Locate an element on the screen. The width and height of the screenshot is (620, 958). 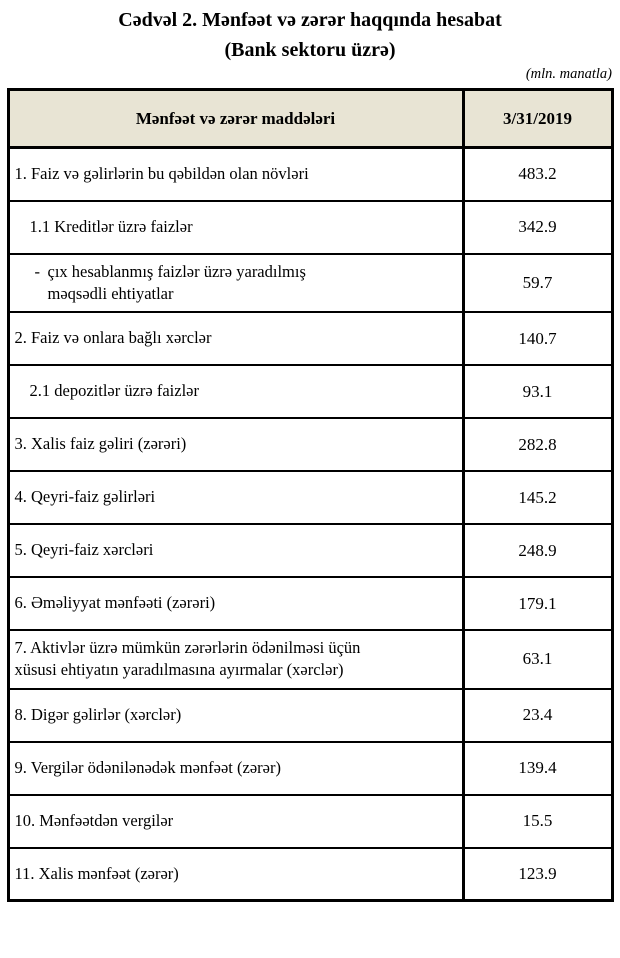
row-value: 139.4 is located at coordinates (537, 768).